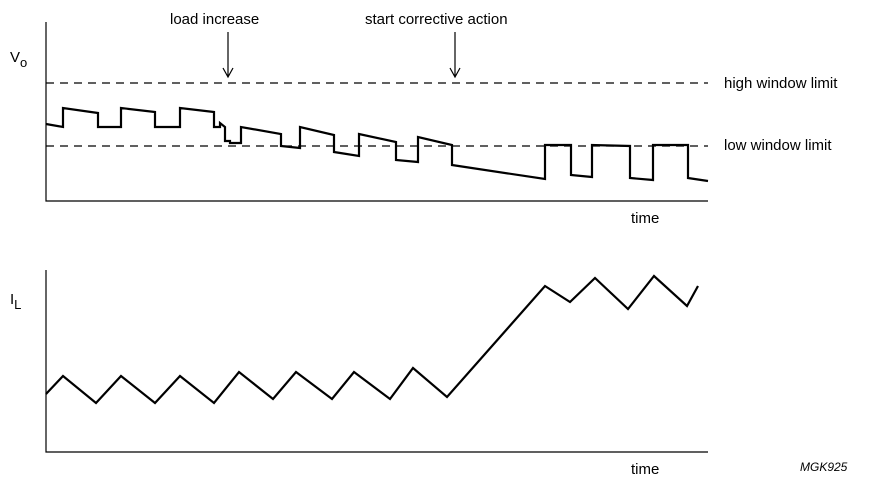 This screenshot has height=477, width=870. I want to click on vo-label-main: V, so click(15, 57).